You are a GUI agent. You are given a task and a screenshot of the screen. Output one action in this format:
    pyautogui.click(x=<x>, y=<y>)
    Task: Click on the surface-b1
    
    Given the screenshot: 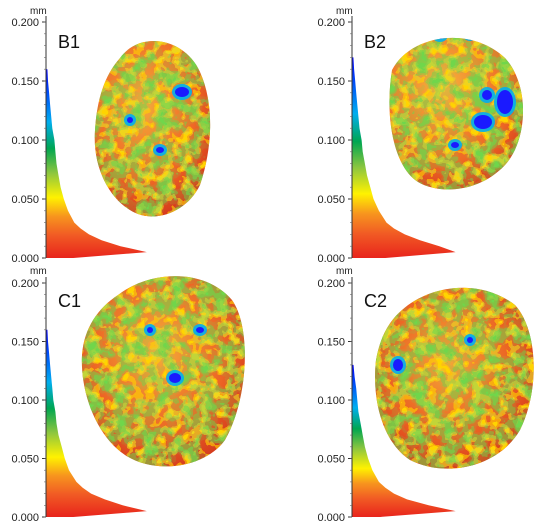 What is the action you would take?
    pyautogui.click(x=152, y=129)
    